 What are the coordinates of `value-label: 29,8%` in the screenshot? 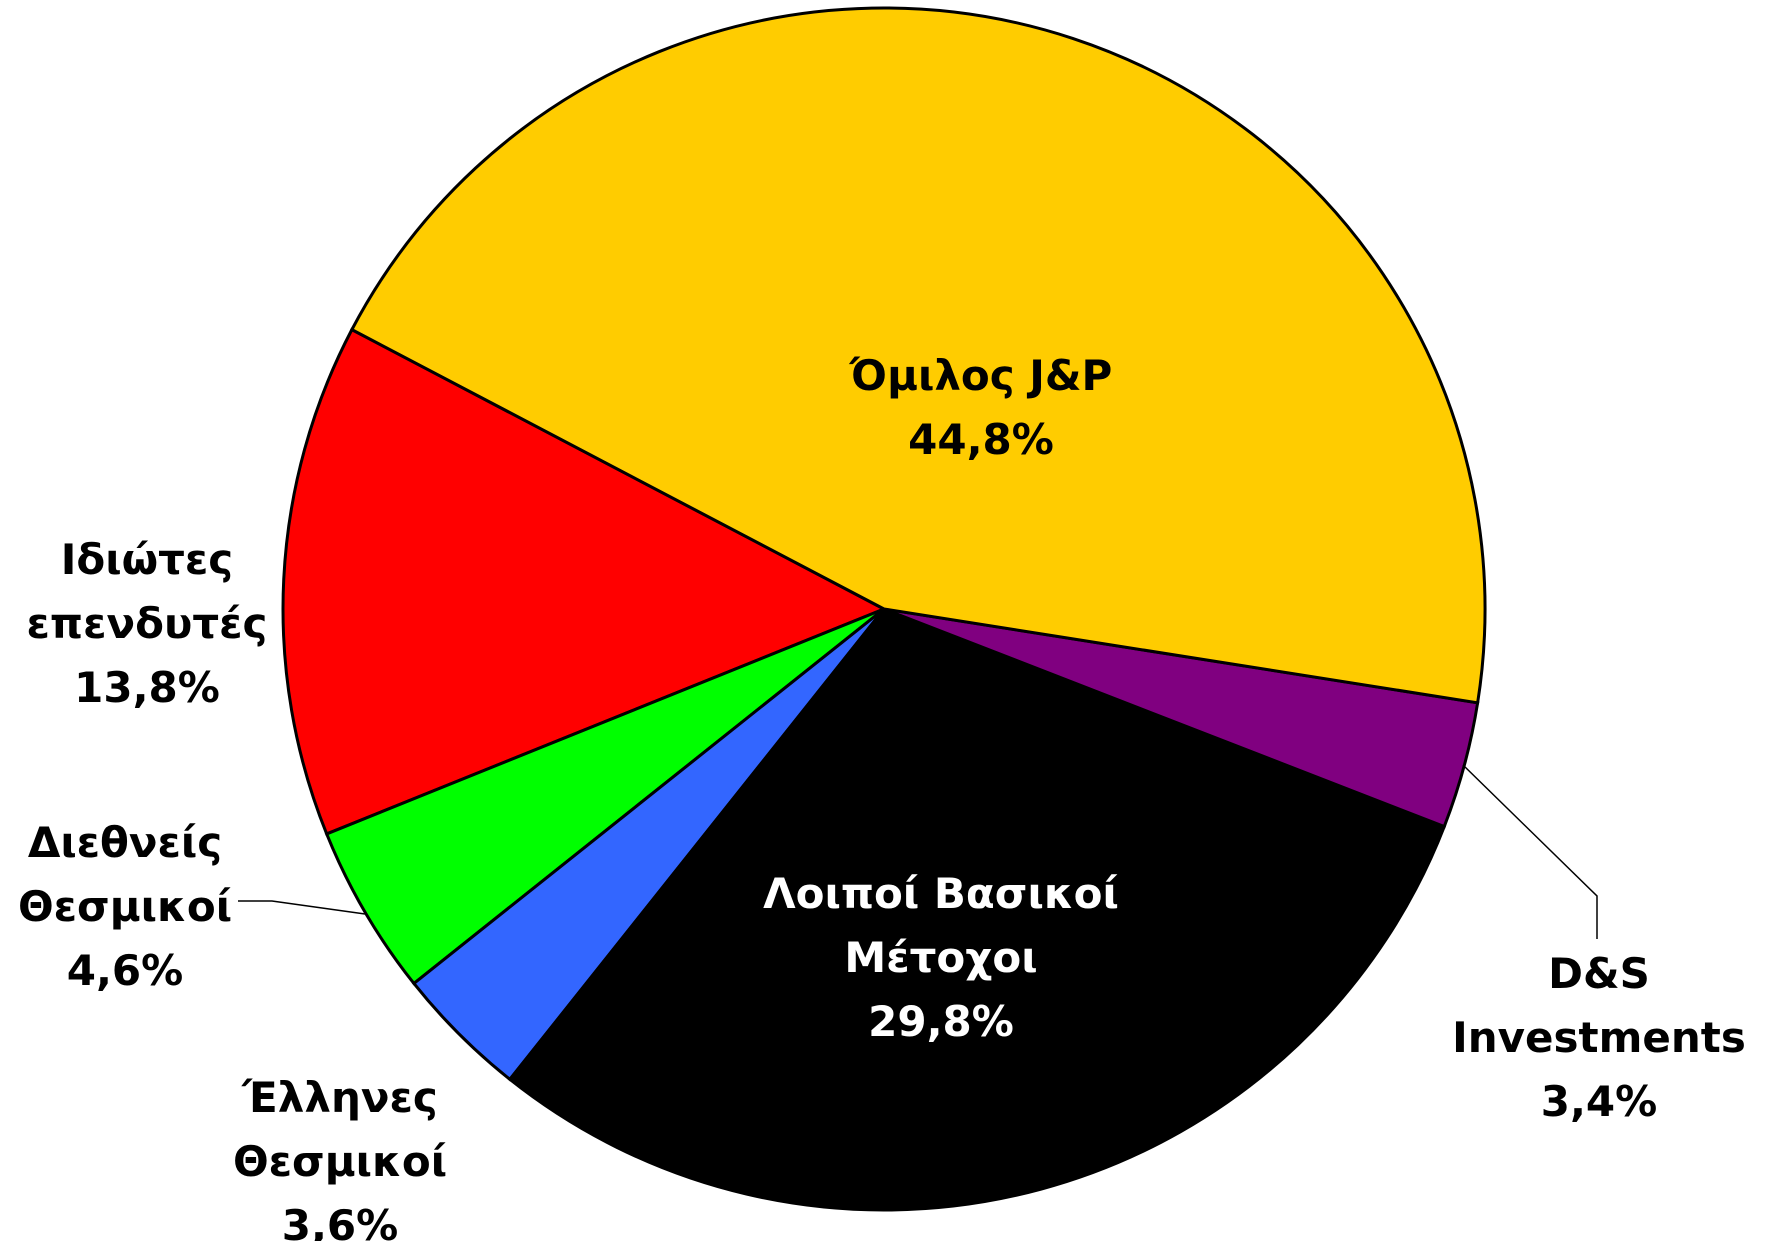 It's located at (941, 1021).